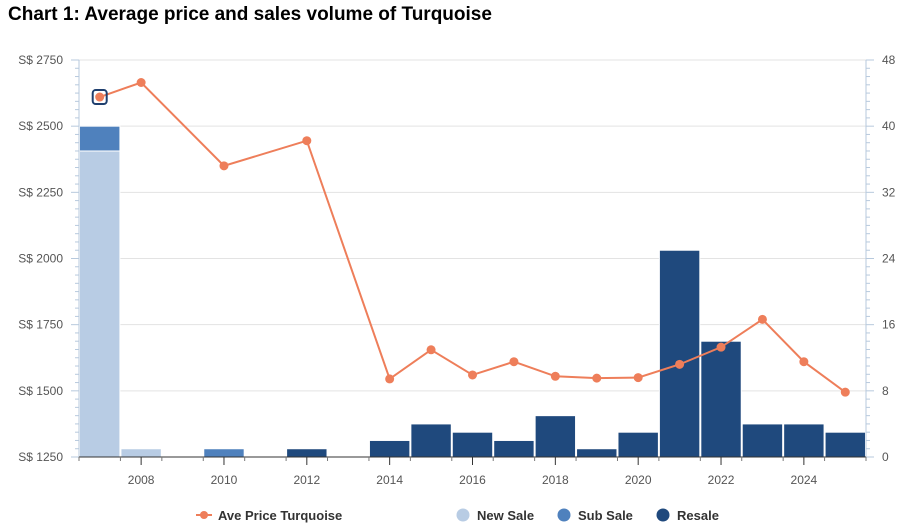  What do you see at coordinates (889, 259) in the screenshot?
I see `y-right-tick-label: 24` at bounding box center [889, 259].